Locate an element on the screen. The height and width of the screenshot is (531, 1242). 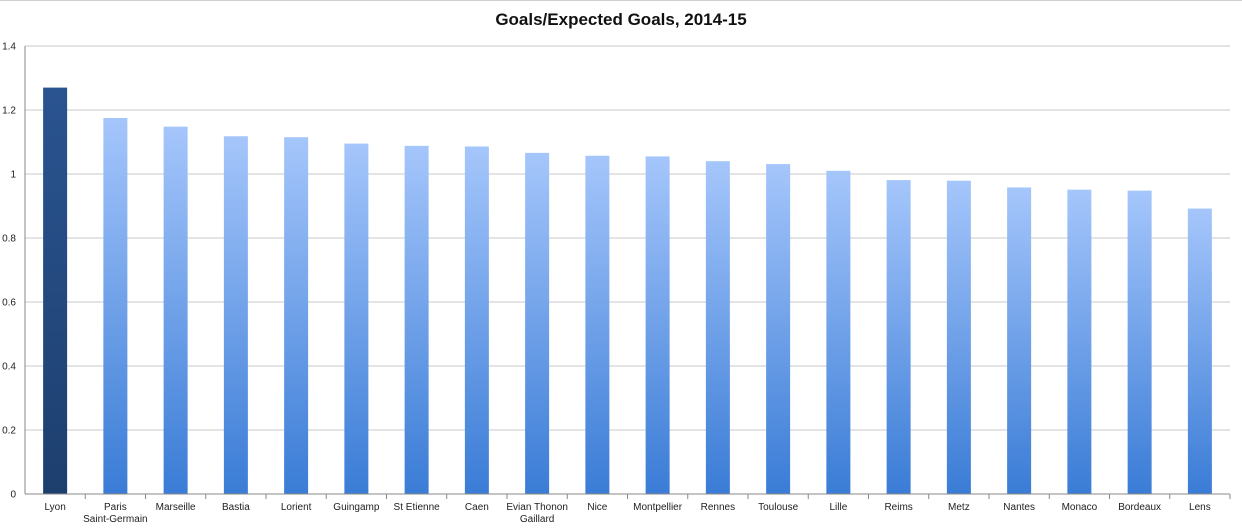
x-tick-label: Rennes is located at coordinates (718, 507).